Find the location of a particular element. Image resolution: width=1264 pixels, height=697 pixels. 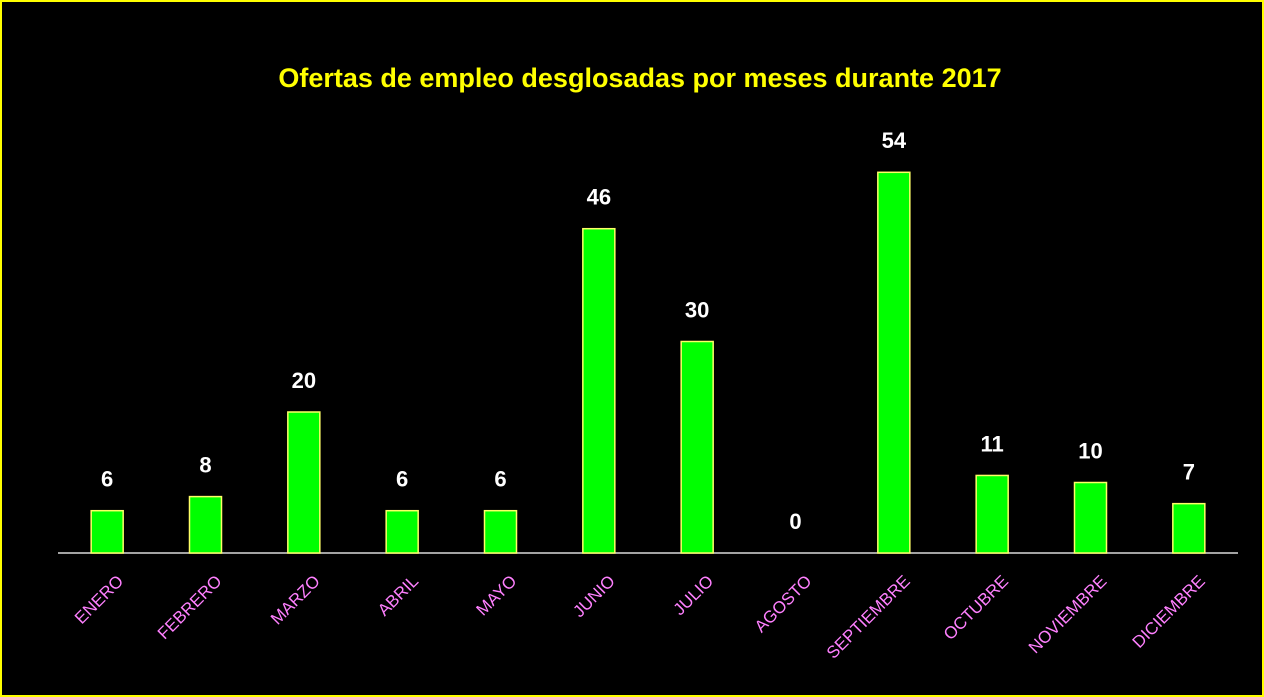

value-label: 10 is located at coordinates (1090, 450).